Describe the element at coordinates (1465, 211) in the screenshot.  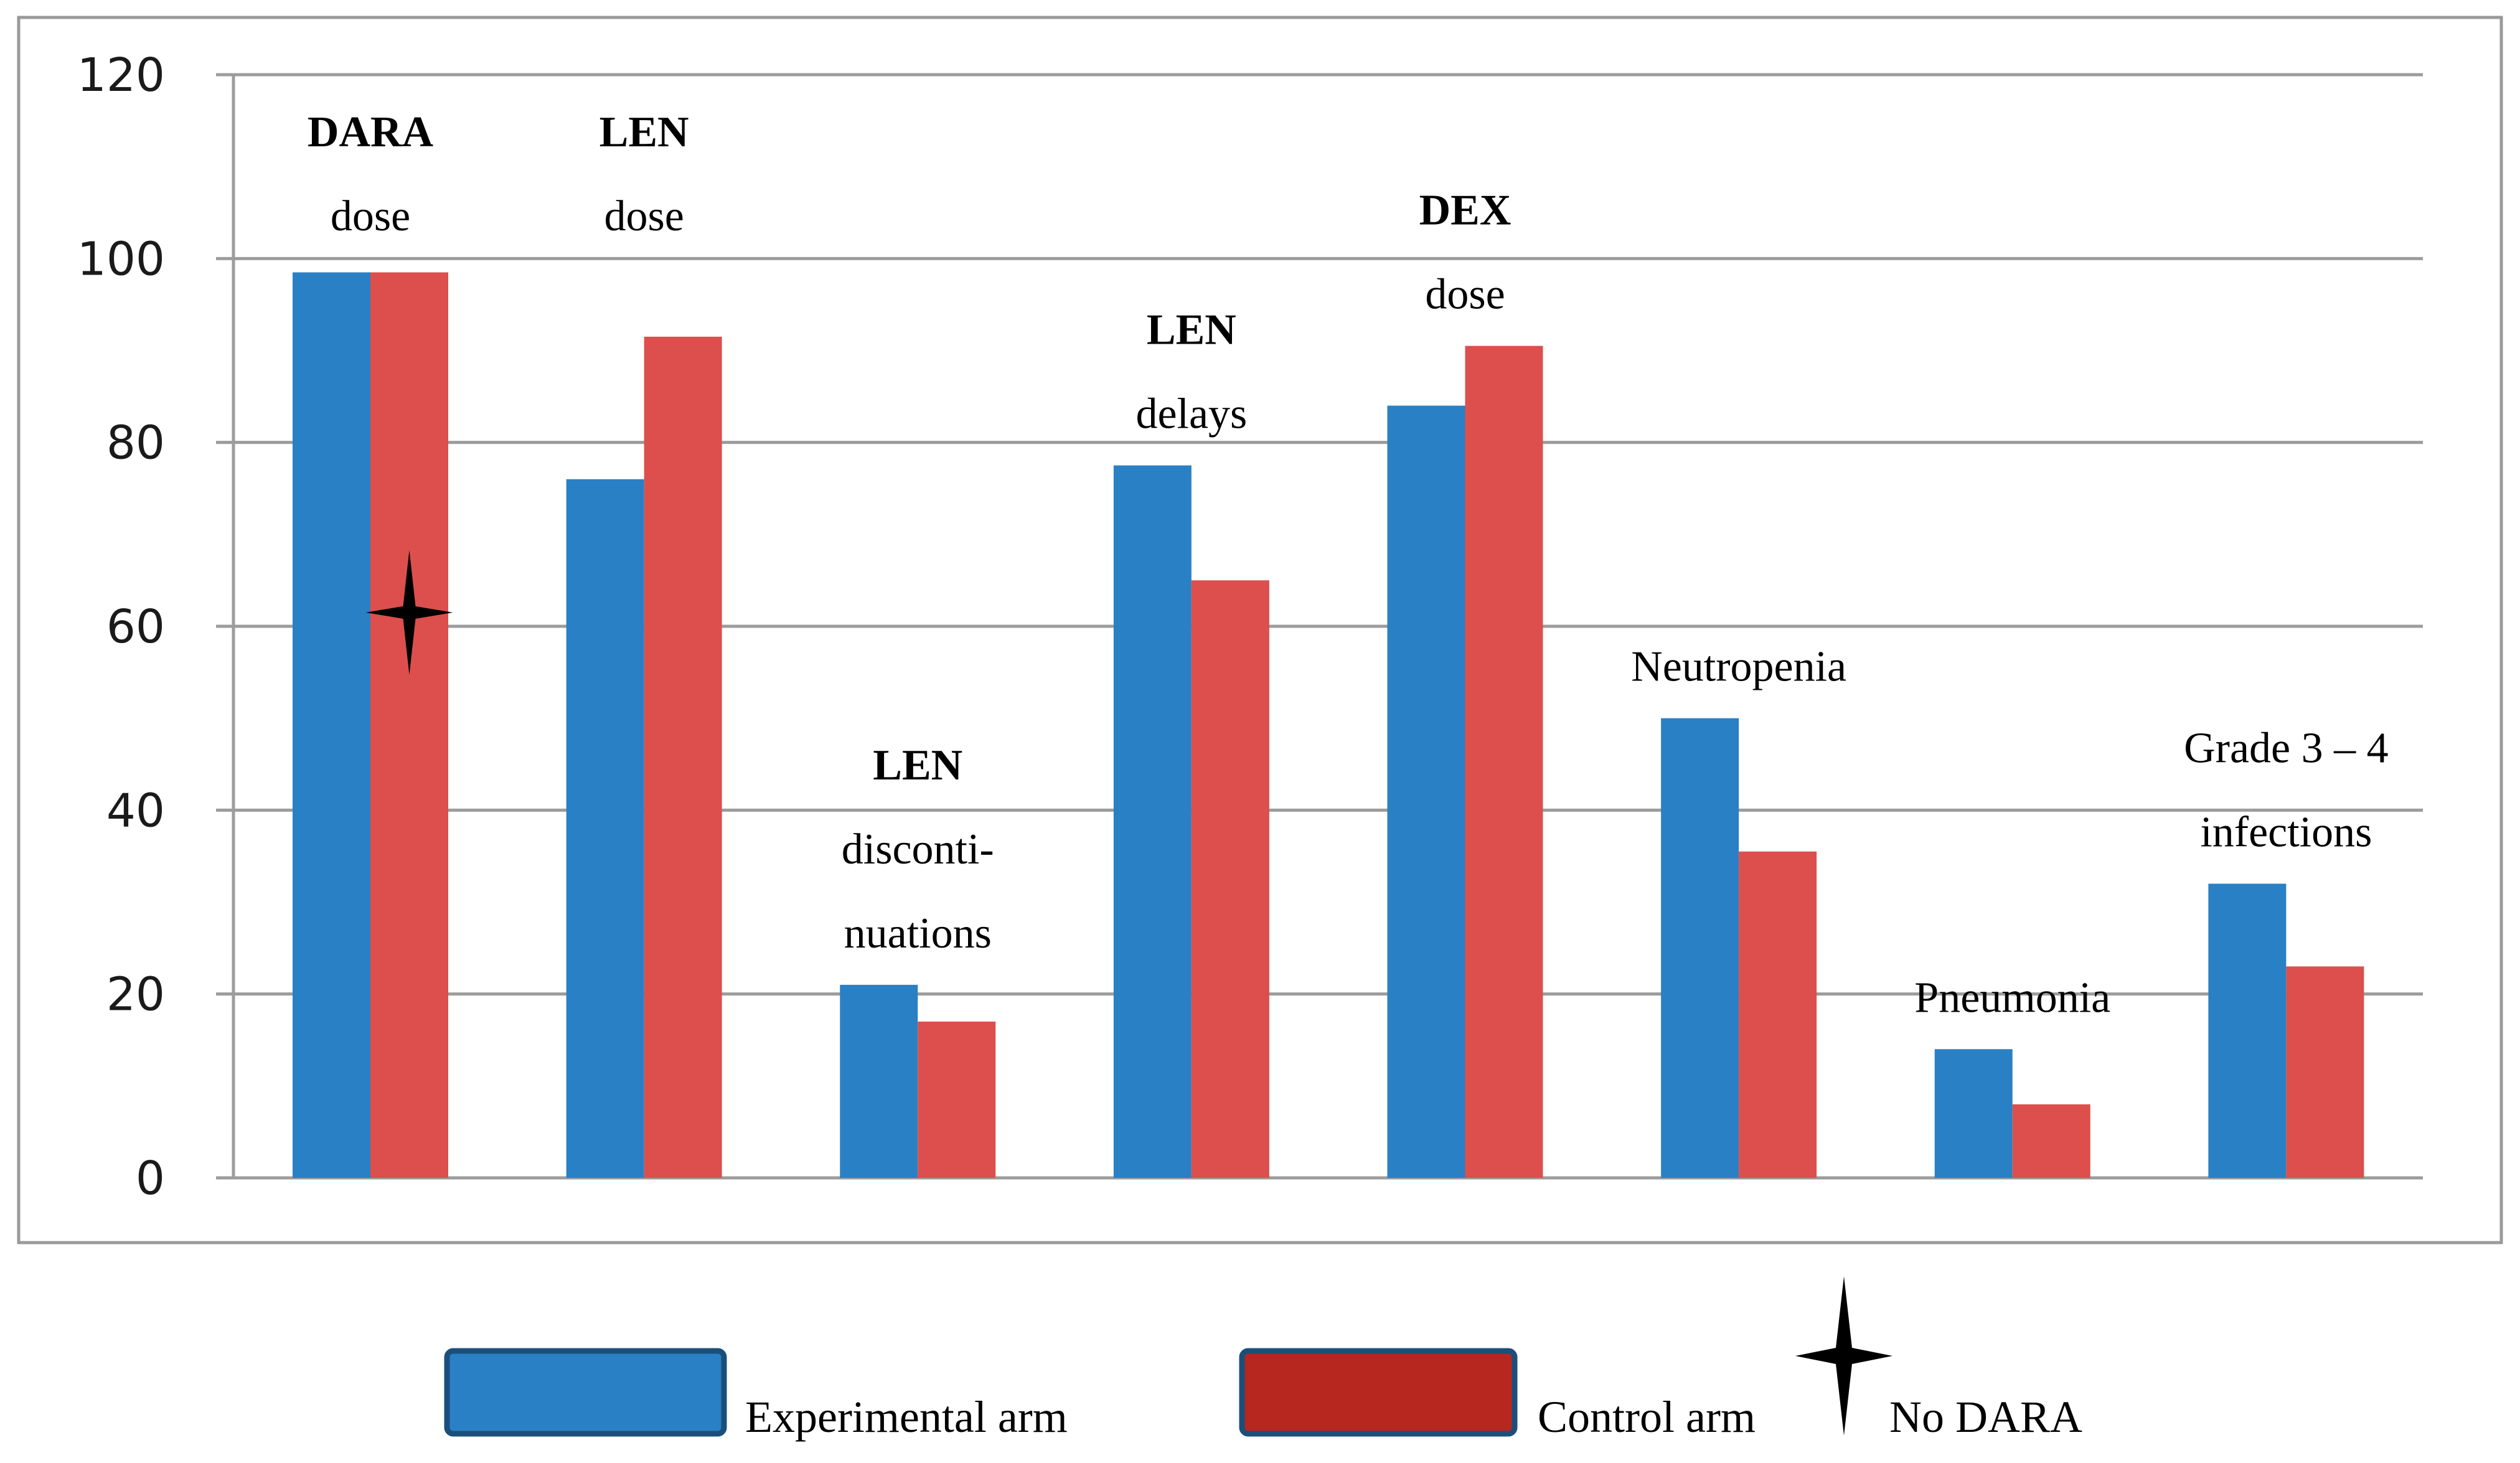
I see `category-label-bold: DEX` at that location.